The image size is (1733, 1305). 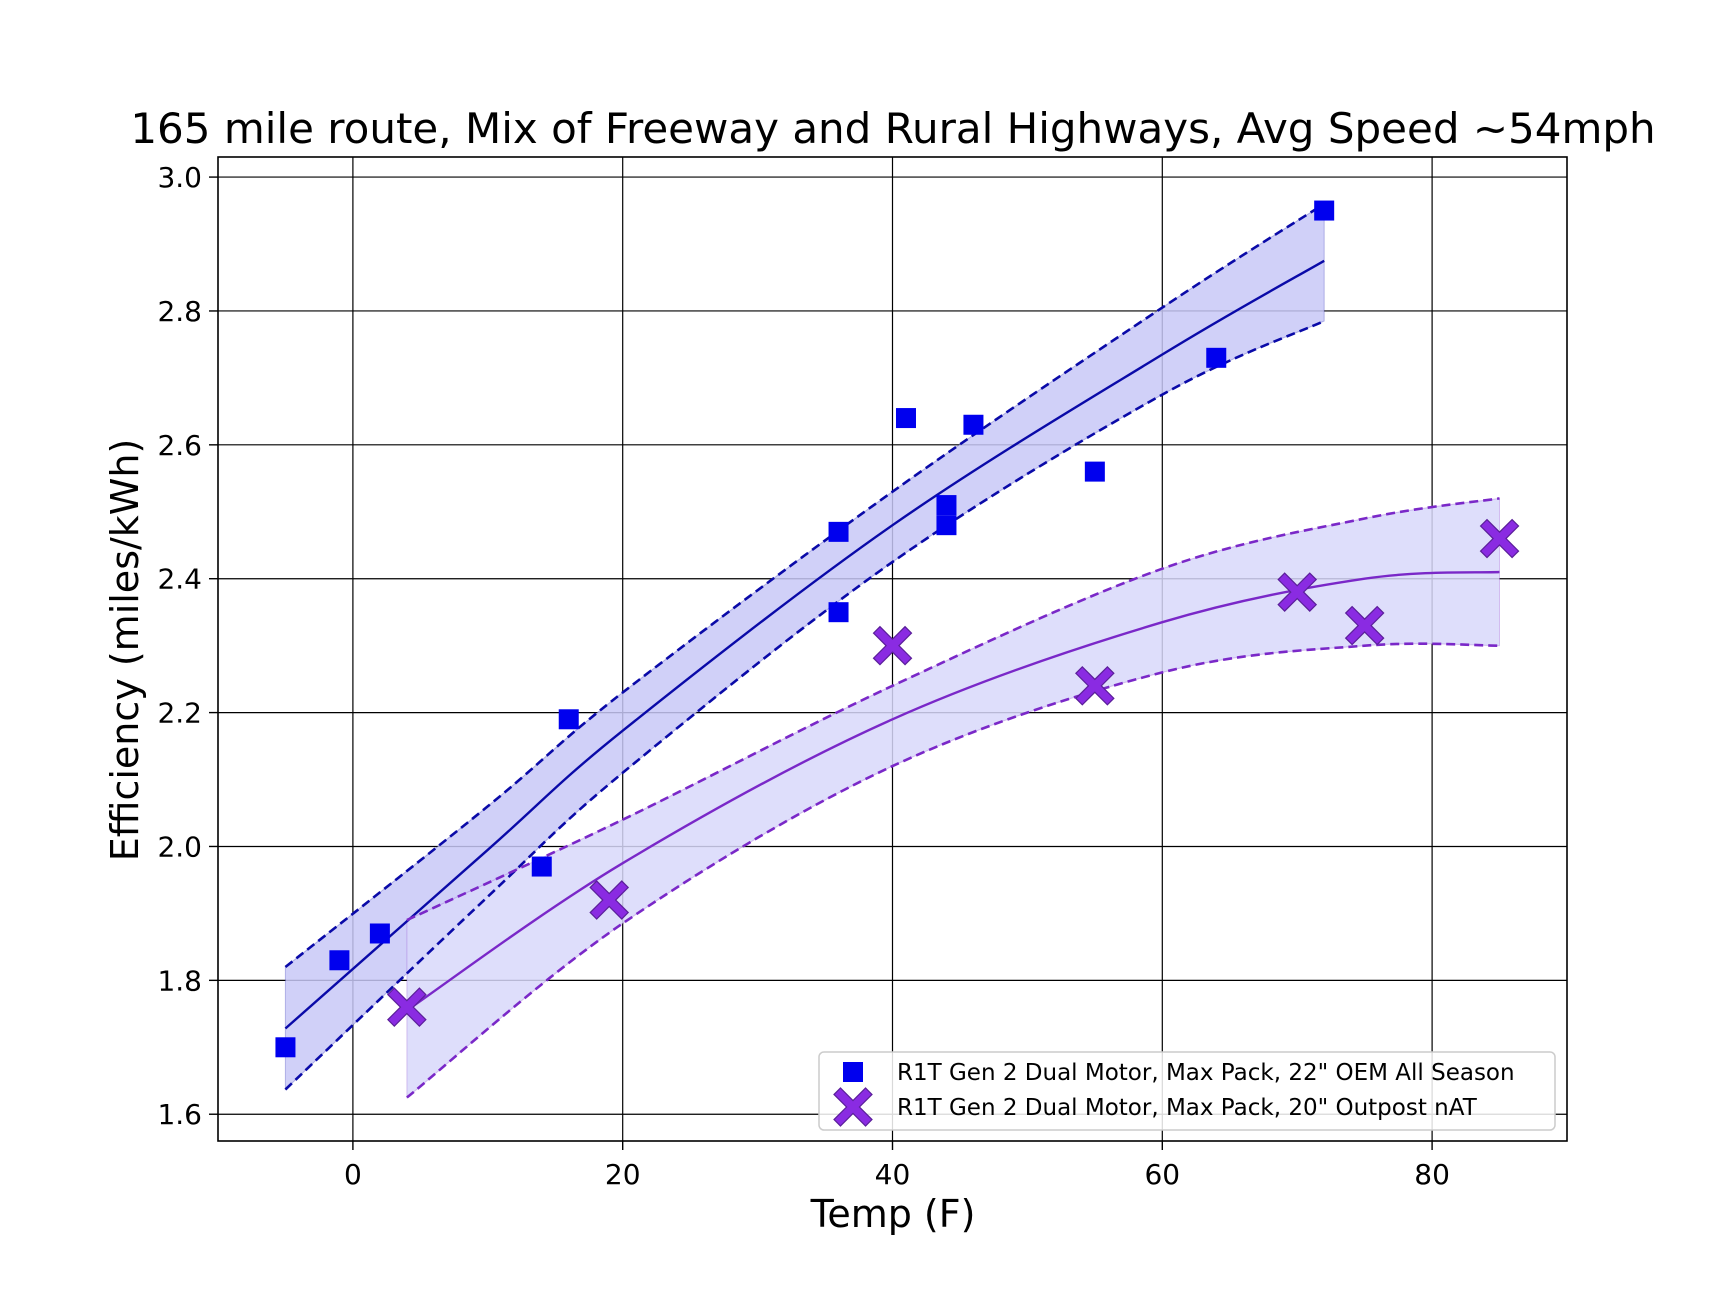 What do you see at coordinates (179, 846) in the screenshot?
I see `y-tick-label: 2.0` at bounding box center [179, 846].